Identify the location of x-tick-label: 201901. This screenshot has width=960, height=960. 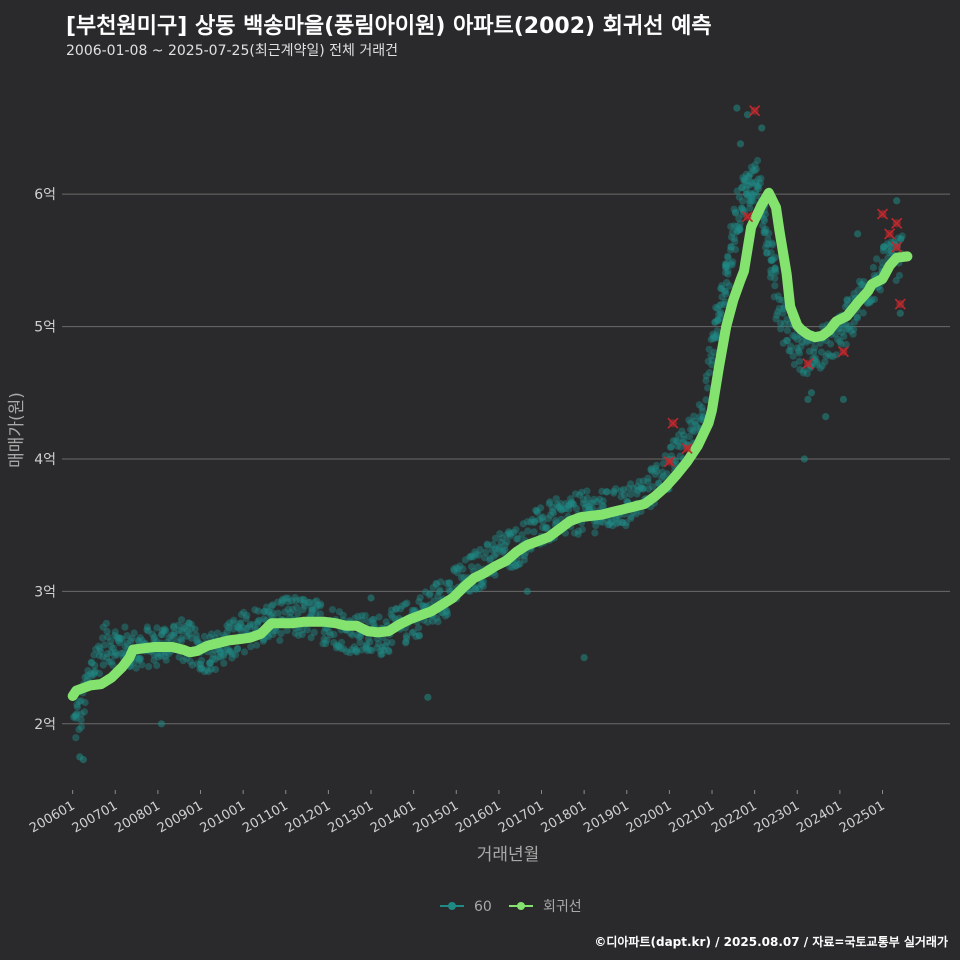
(606, 817).